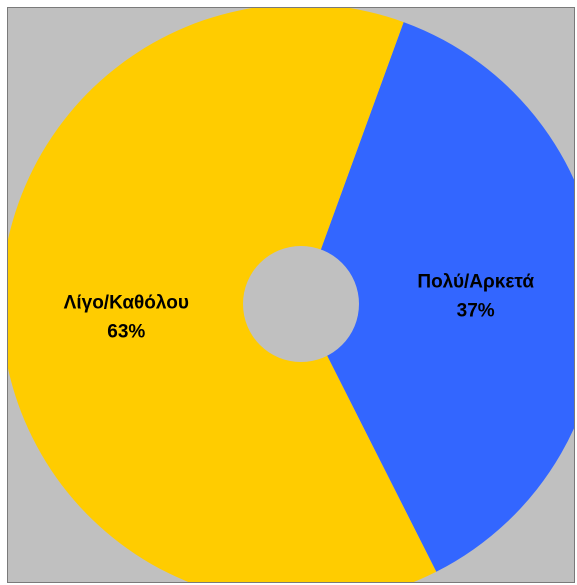 The width and height of the screenshot is (577, 585). Describe the element at coordinates (126, 331) in the screenshot. I see `slice-2-value-label: 63%` at that location.